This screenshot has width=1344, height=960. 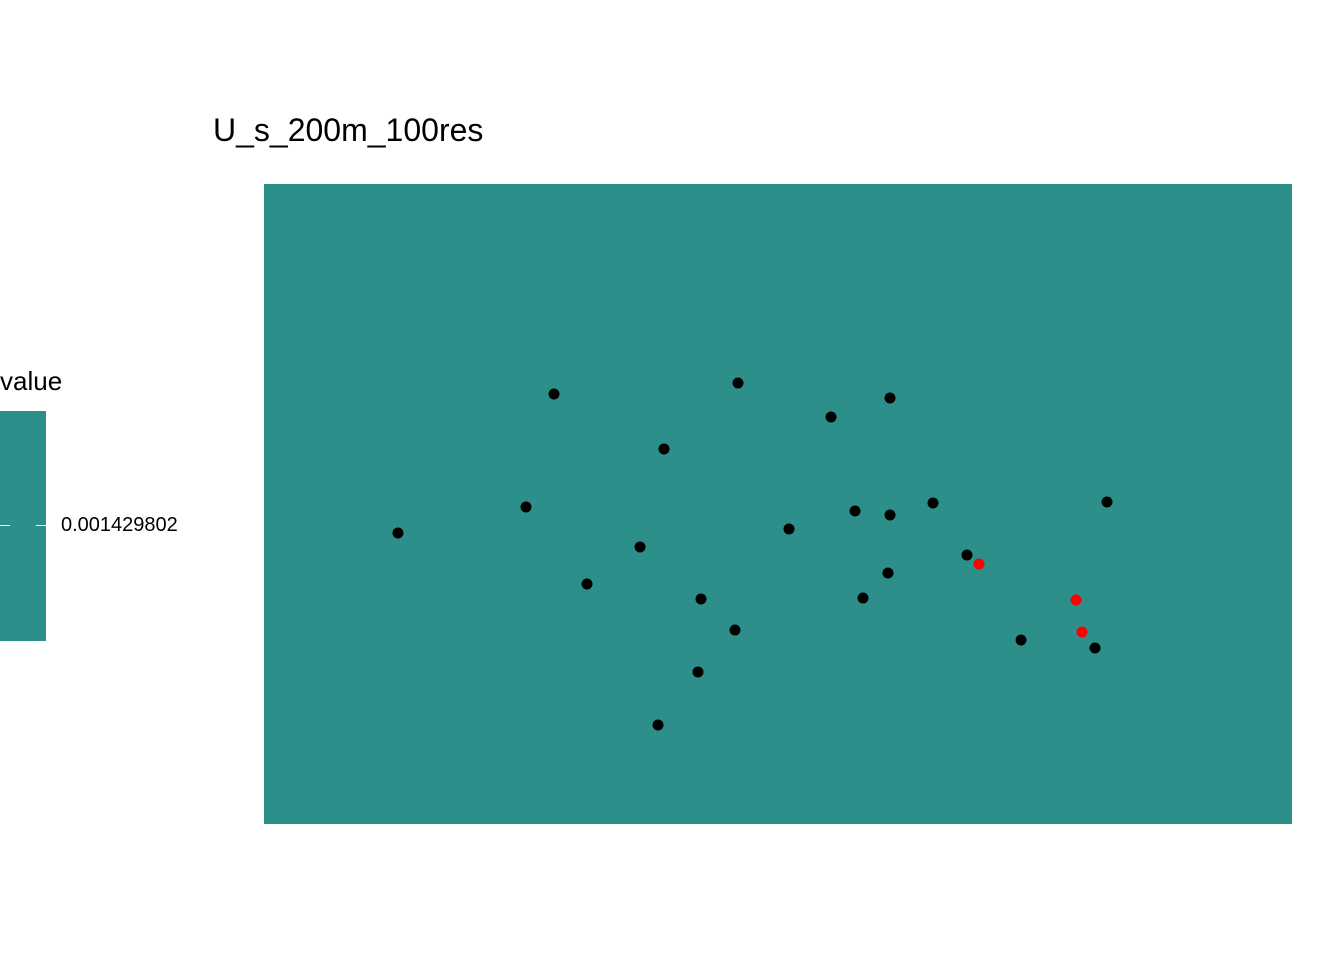 What do you see at coordinates (41, 525) in the screenshot?
I see `legend-tick-right` at bounding box center [41, 525].